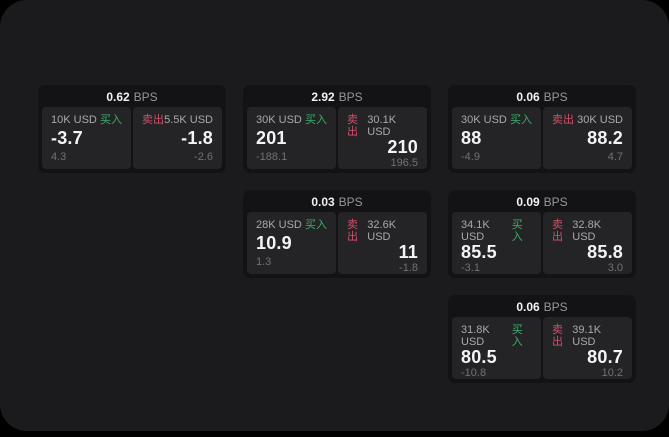 This screenshot has height=437, width=669. I want to click on sell-sub-value: 10.2, so click(612, 373).